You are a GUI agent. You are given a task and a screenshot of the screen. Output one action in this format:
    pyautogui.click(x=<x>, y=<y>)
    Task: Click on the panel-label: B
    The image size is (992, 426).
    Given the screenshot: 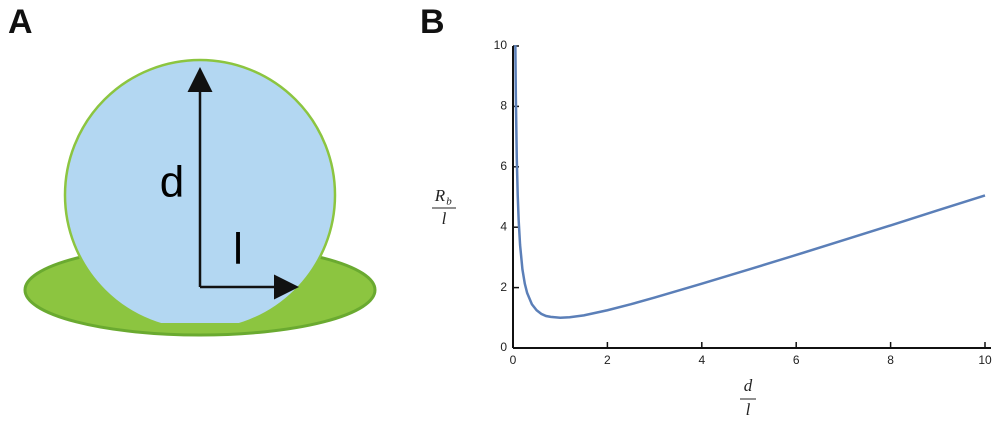 What is the action you would take?
    pyautogui.click(x=432, y=22)
    